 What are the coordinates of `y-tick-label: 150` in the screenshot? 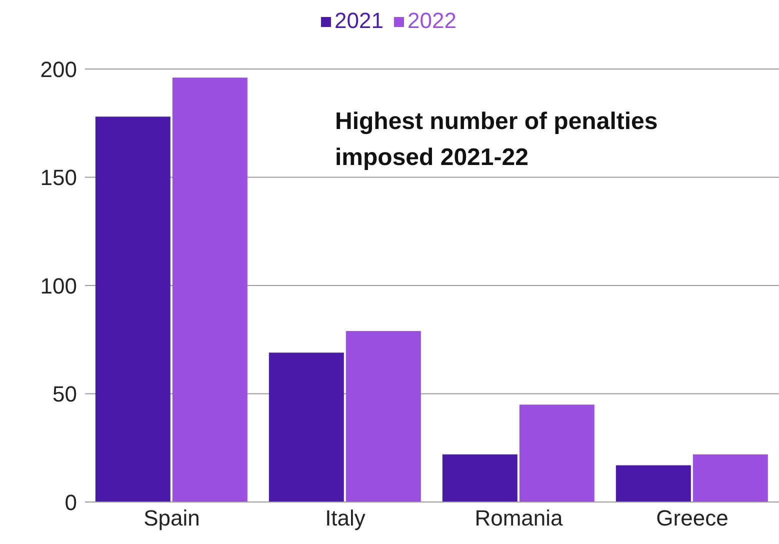 It's located at (58, 177).